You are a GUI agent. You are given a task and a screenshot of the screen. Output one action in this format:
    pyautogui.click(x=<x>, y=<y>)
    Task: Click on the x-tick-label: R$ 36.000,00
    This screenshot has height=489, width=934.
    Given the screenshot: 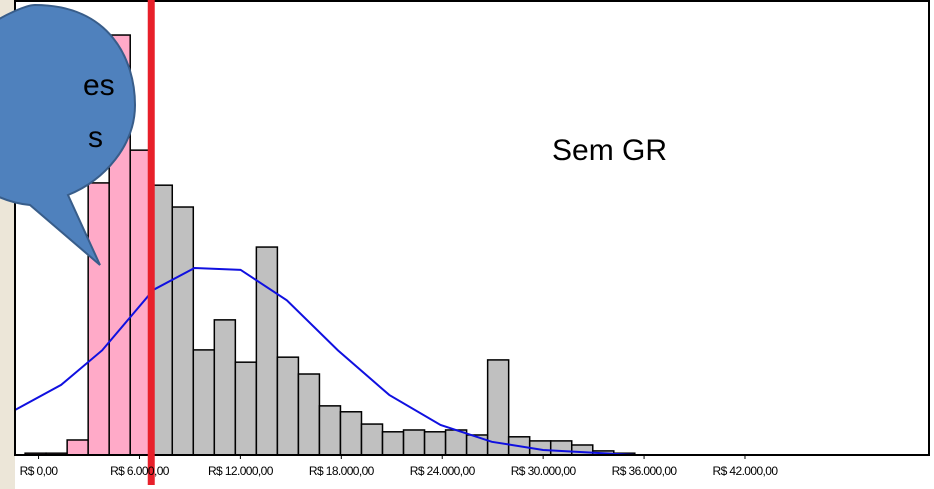 What is the action you would take?
    pyautogui.click(x=645, y=471)
    